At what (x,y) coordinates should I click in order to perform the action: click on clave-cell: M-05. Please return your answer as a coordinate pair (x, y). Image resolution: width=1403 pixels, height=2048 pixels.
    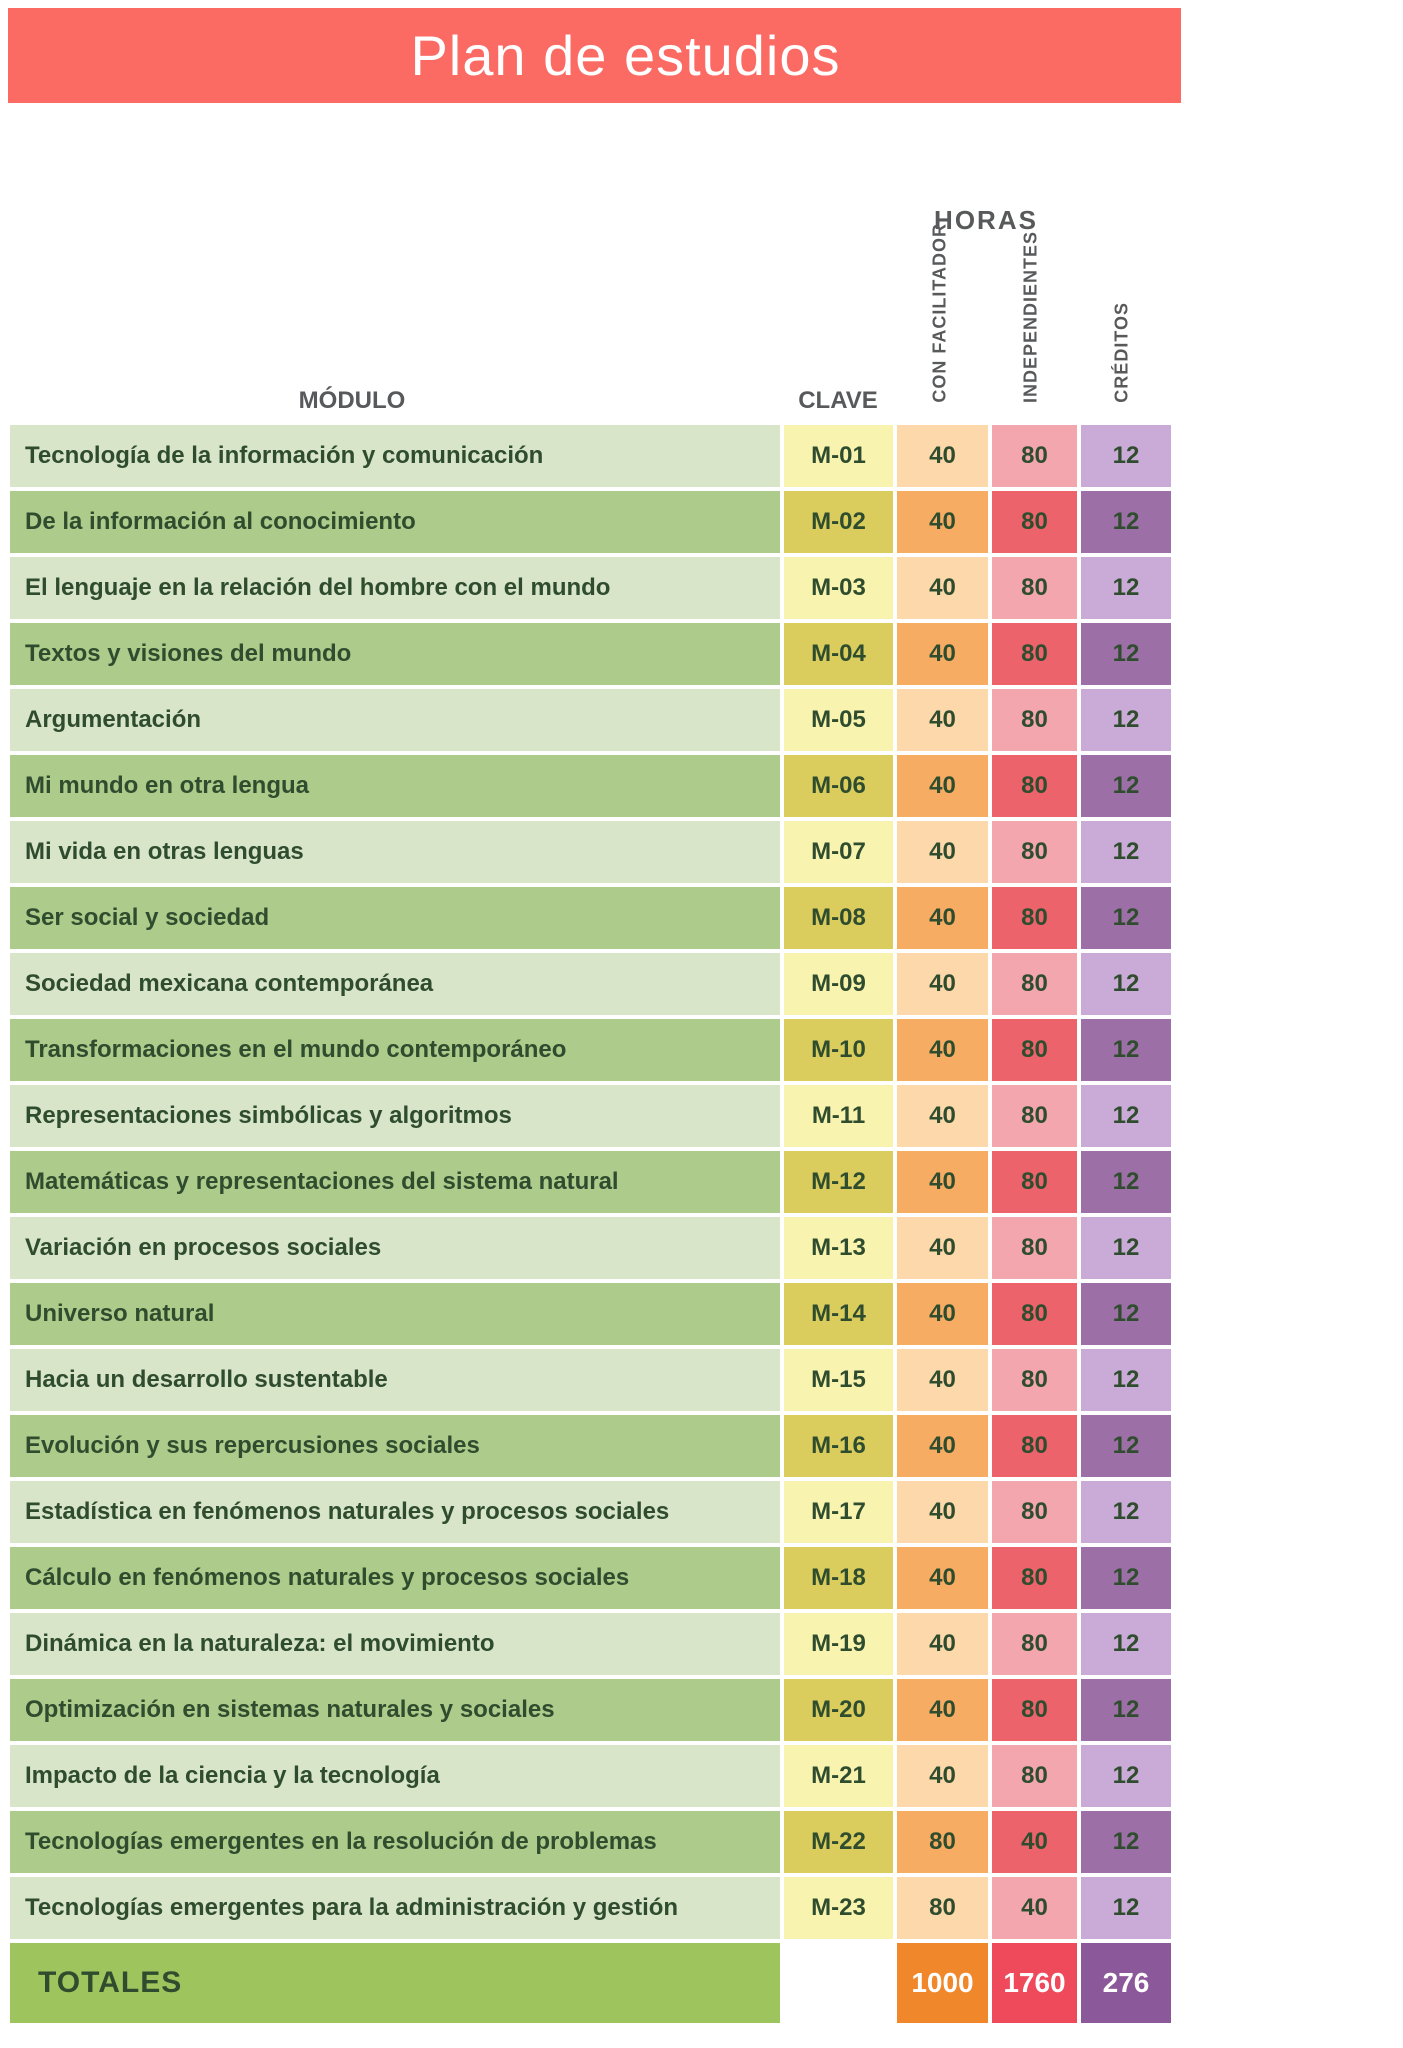
    Looking at the image, I should click on (838, 720).